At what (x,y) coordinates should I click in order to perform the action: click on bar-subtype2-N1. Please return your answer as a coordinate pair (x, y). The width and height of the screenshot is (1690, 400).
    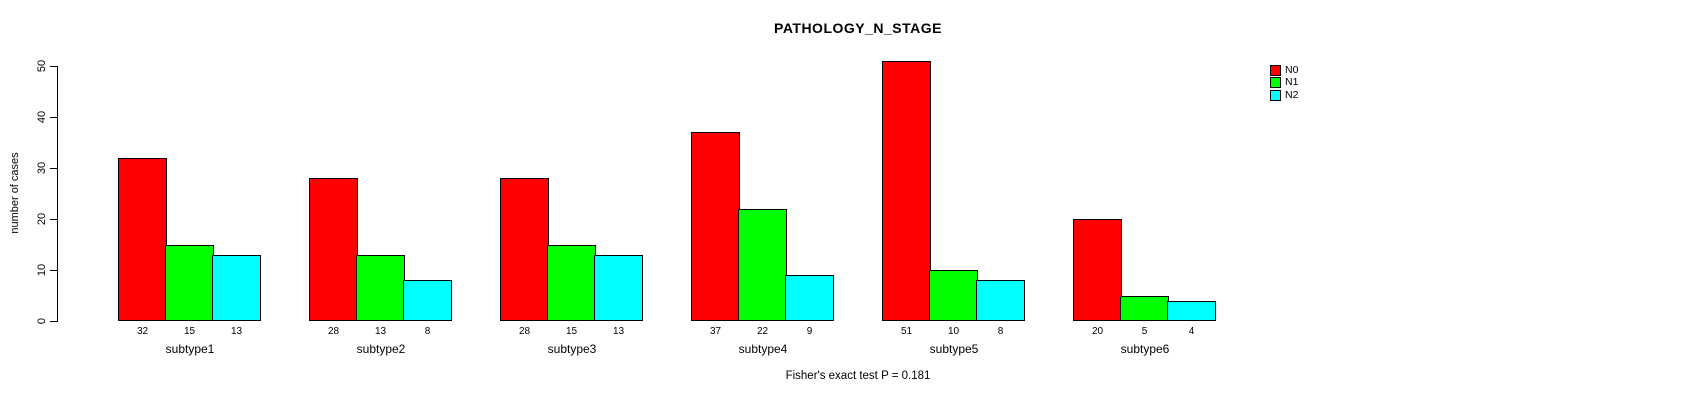
    Looking at the image, I should click on (380, 287).